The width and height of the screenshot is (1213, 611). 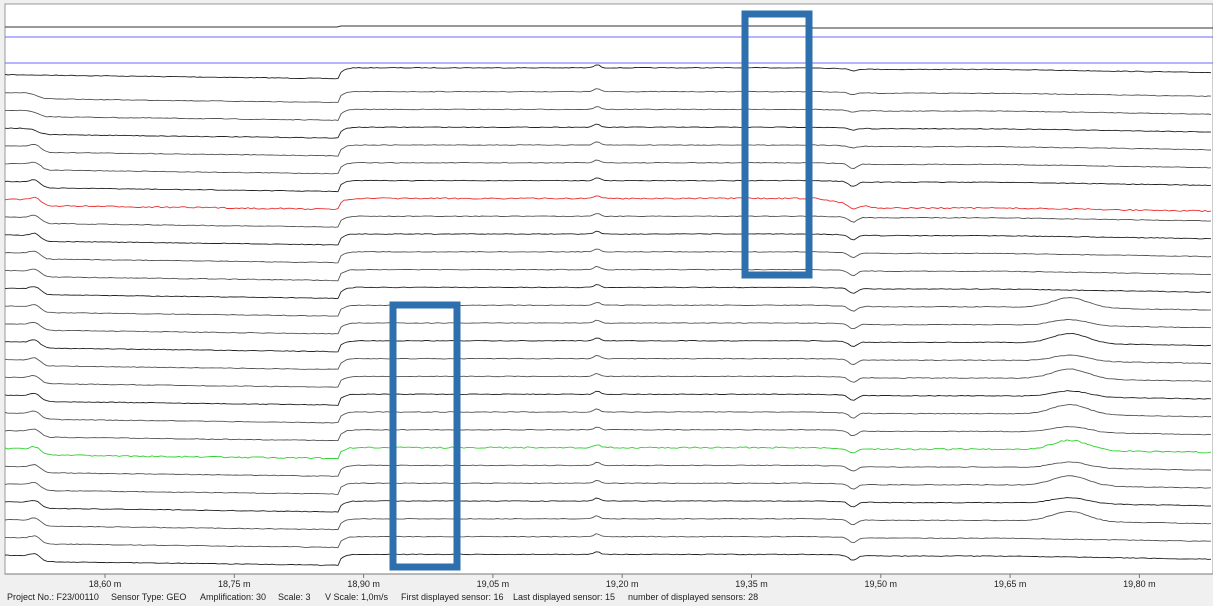 What do you see at coordinates (1139, 584) in the screenshot?
I see `x-tick-label: 19,80 m` at bounding box center [1139, 584].